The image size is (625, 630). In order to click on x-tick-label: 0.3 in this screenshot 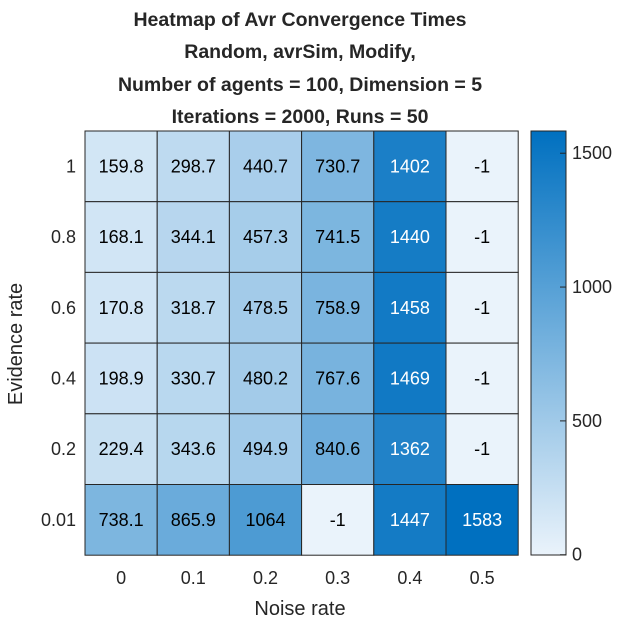, I will do `click(337, 578)`.